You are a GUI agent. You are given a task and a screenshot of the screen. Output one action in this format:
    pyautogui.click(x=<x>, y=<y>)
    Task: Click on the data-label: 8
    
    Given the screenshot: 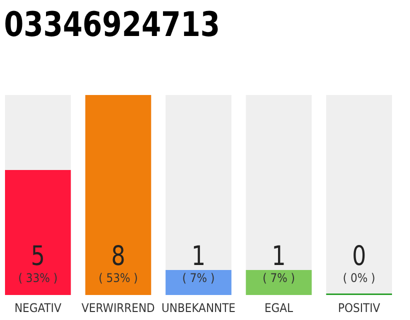 What is the action you would take?
    pyautogui.click(x=119, y=256)
    